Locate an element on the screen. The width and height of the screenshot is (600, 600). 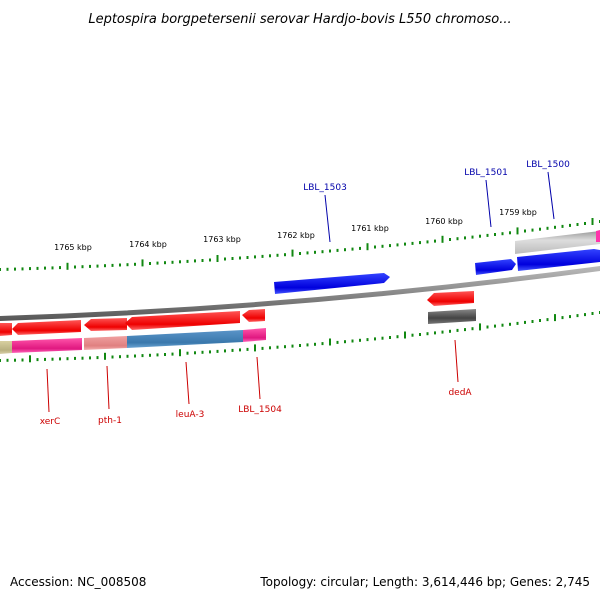
gene-label-deda: dedA is located at coordinates (460, 393).